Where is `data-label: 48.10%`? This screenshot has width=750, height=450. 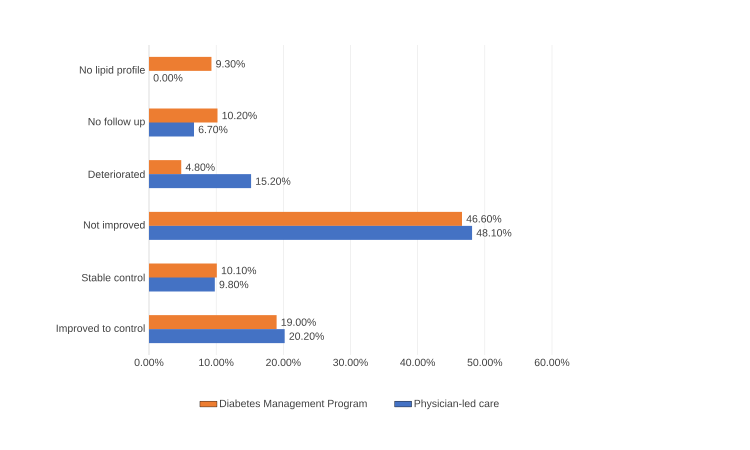
data-label: 48.10% is located at coordinates (494, 233).